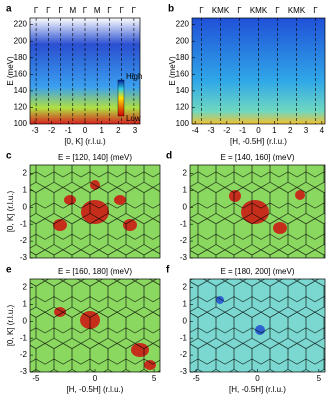 The width and height of the screenshot is (331, 396). What do you see at coordinates (169, 156) in the screenshot?
I see `panel-label: d` at bounding box center [169, 156].